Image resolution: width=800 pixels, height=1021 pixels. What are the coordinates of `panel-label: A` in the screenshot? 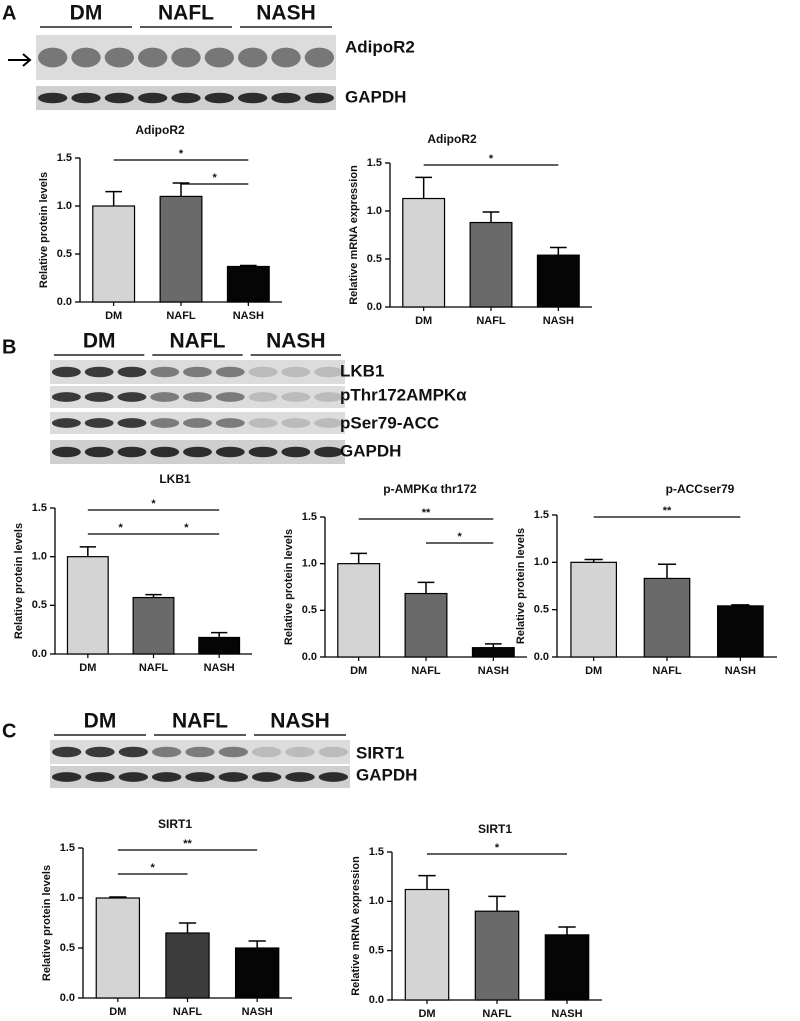 It's located at (9, 13).